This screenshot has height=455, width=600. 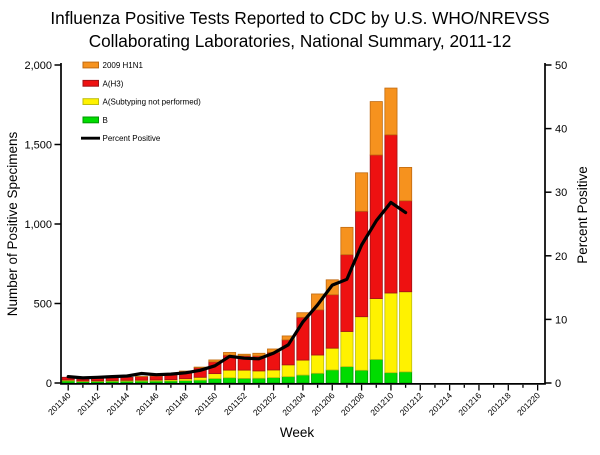 I want to click on x-tick-label: 201210, so click(x=381, y=403).